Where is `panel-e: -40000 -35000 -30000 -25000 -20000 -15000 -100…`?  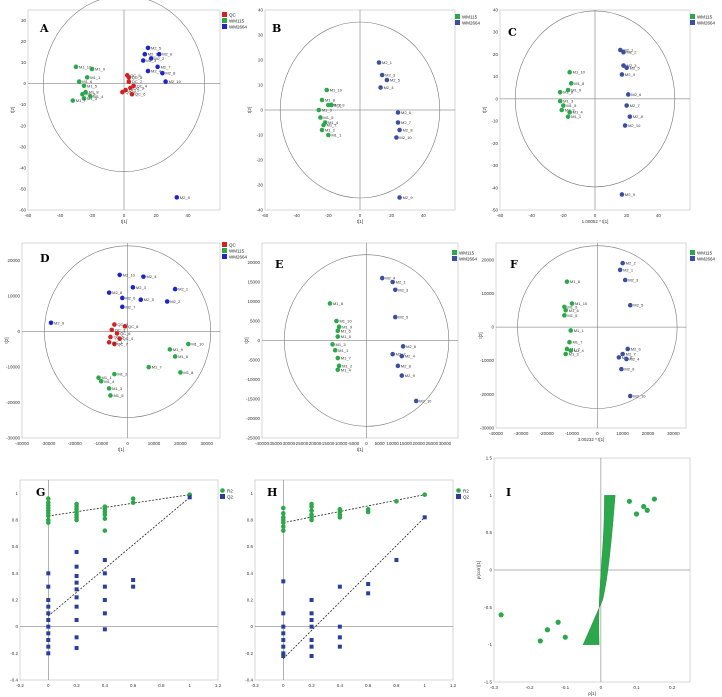
panel-e: -40000 -35000 -30000 -25000 -20000 -15000 -100… is located at coordinates (361, 347).